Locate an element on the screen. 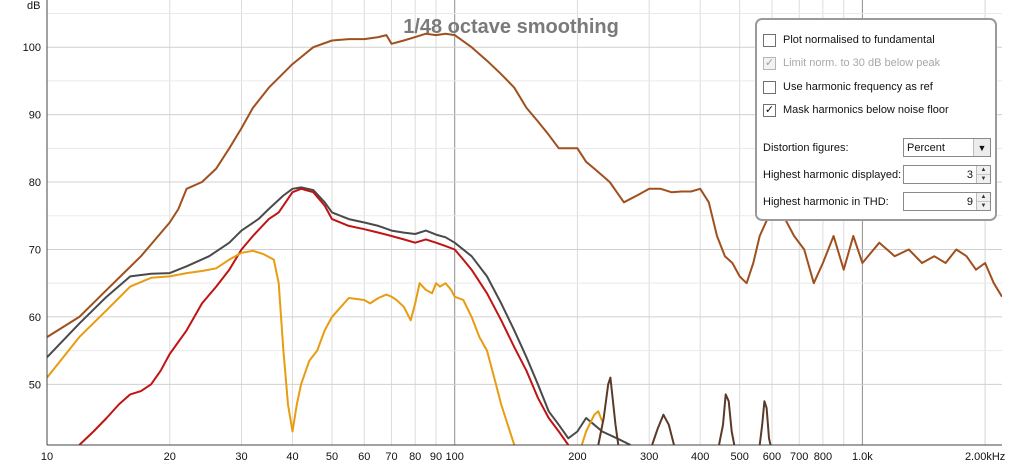  option-plot-normalised: Plot normalised to fundamental is located at coordinates (849, 40).